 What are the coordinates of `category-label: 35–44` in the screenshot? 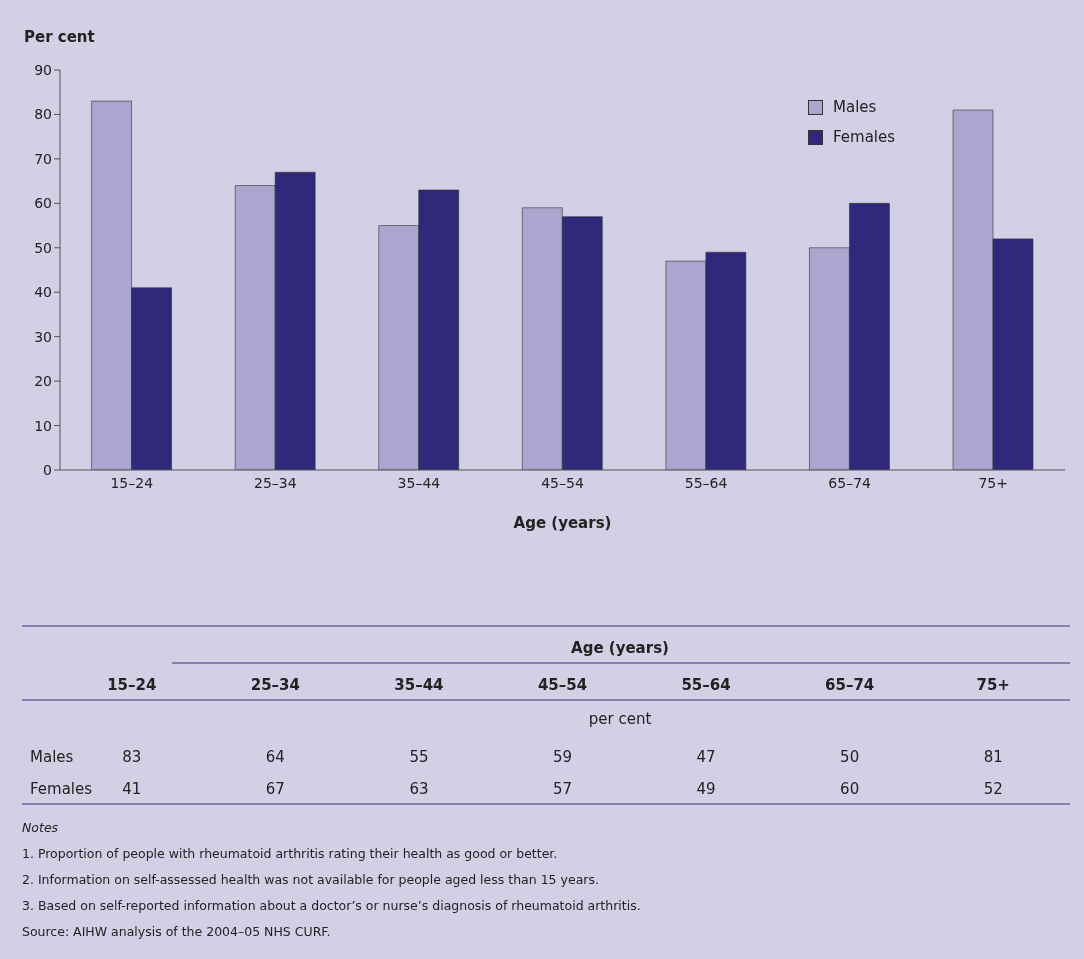 It's located at (419, 685).